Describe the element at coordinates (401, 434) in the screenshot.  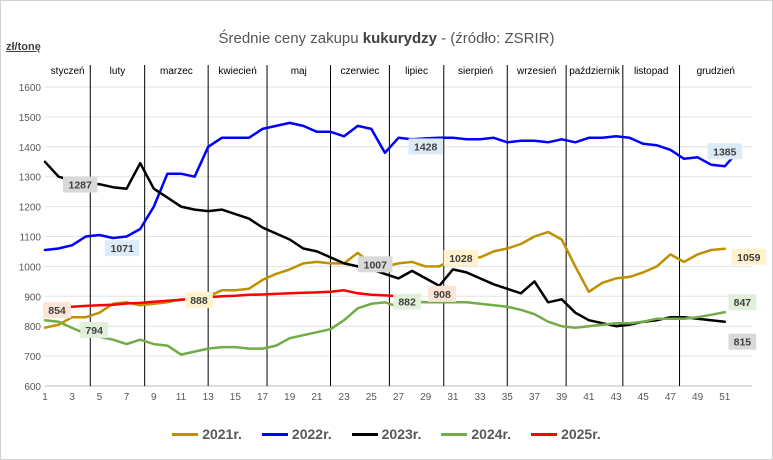
I see `legend-label: 2023r.` at that location.